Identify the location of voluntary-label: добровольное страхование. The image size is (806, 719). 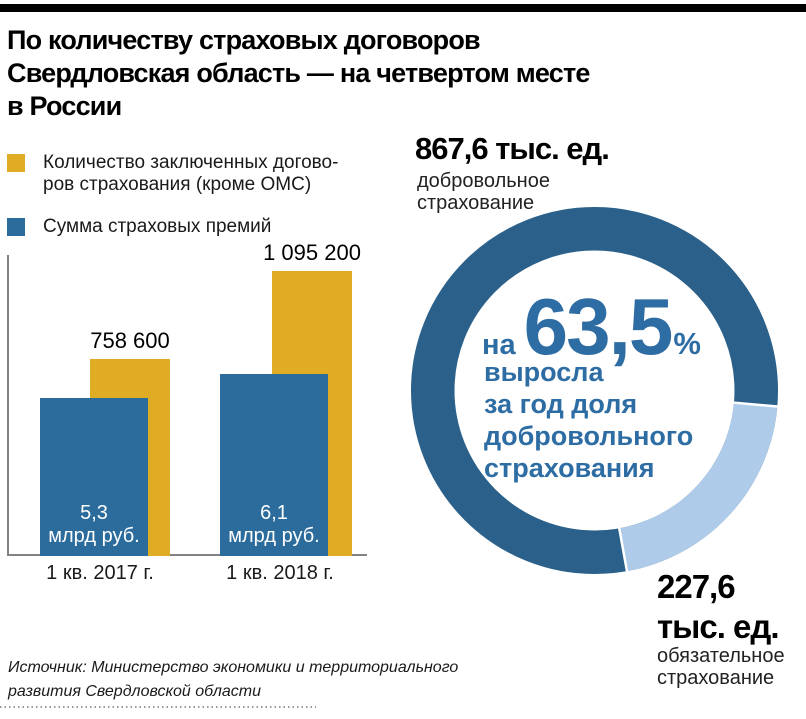
(483, 192).